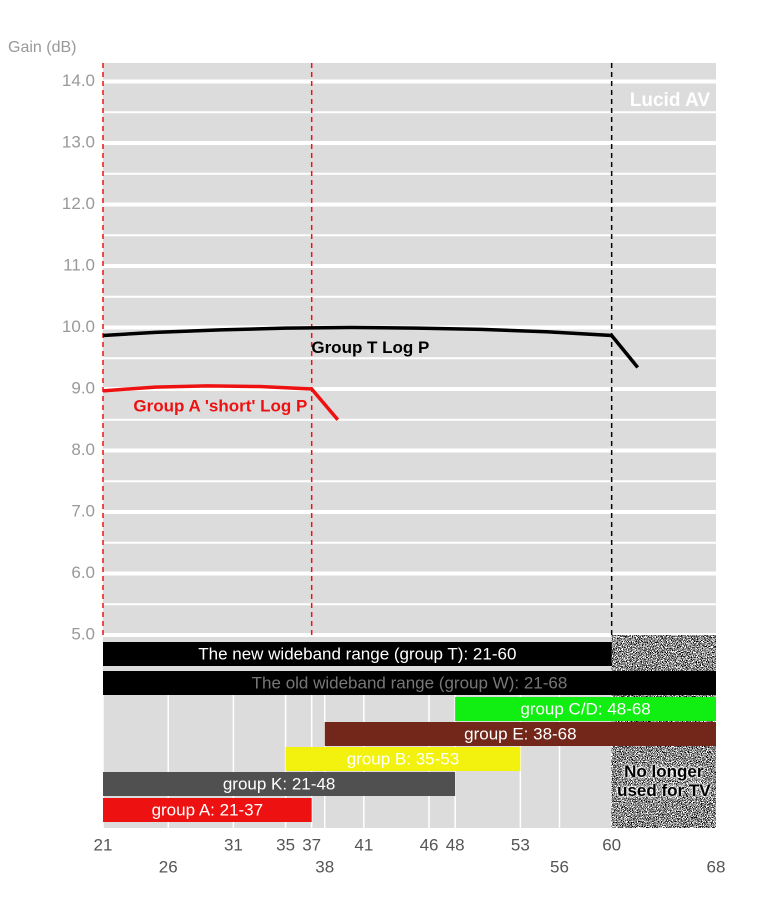 This screenshot has width=773, height=900. What do you see at coordinates (324, 866) in the screenshot?
I see `x-tick-label: 38` at bounding box center [324, 866].